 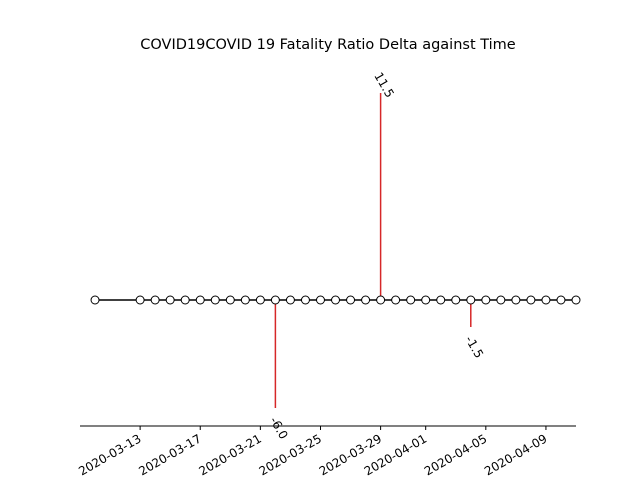 I want to click on x-tick-label: 2020-04-05, so click(x=455, y=454).